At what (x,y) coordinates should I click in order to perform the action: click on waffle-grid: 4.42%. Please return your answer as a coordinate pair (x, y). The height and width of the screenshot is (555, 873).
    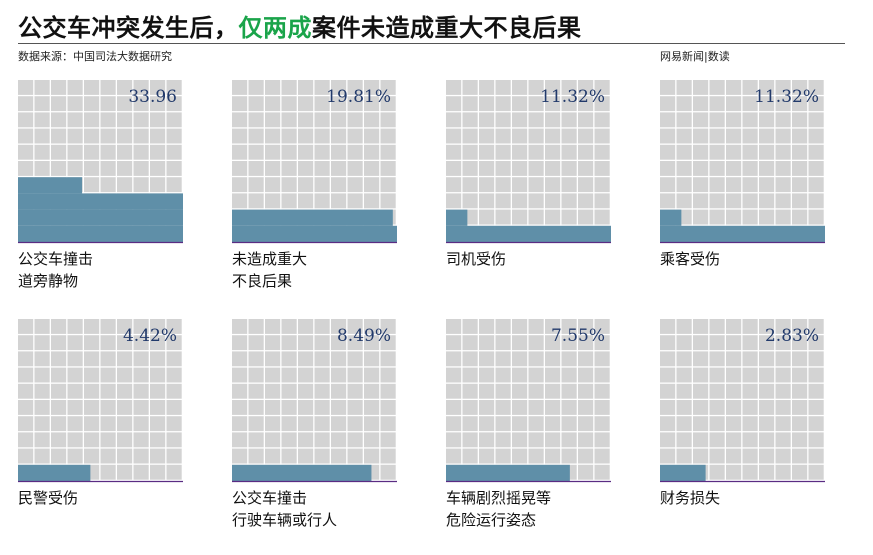
    Looking at the image, I should click on (100, 401).